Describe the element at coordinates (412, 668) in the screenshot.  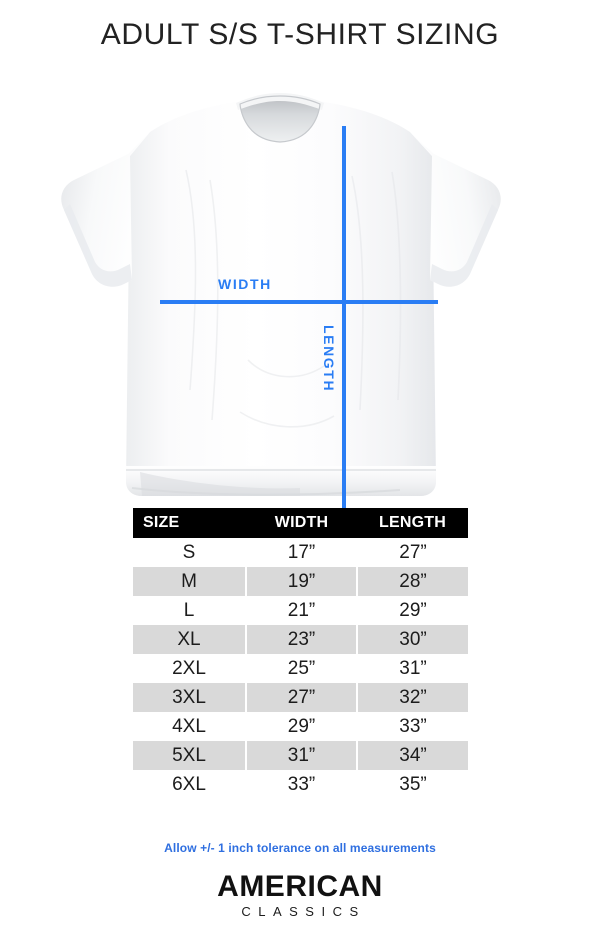
I see `cell-length: 31”` at that location.